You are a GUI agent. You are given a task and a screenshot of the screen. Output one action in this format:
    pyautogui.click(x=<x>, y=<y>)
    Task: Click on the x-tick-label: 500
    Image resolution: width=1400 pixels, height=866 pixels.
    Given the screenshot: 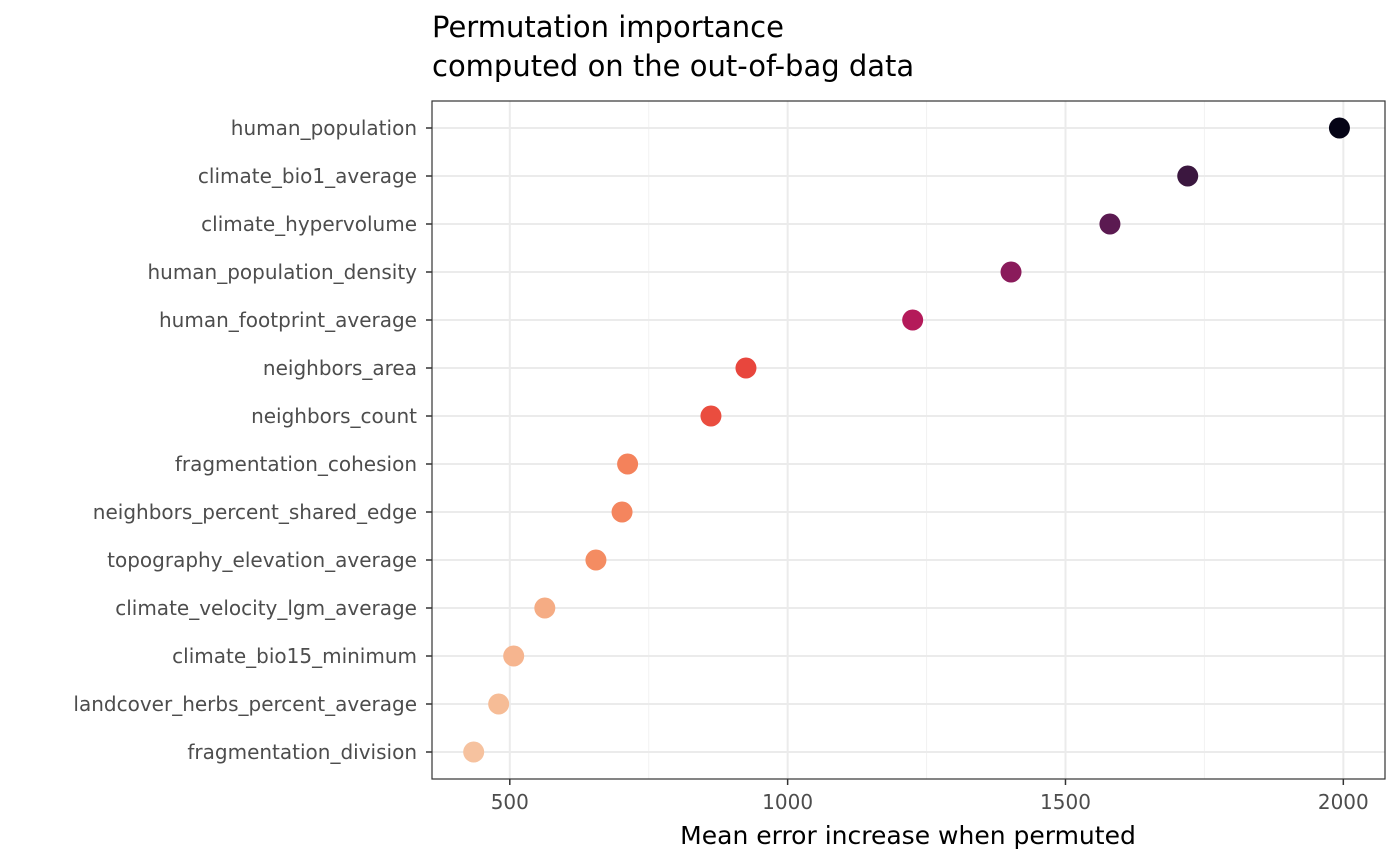 What is the action you would take?
    pyautogui.click(x=510, y=802)
    